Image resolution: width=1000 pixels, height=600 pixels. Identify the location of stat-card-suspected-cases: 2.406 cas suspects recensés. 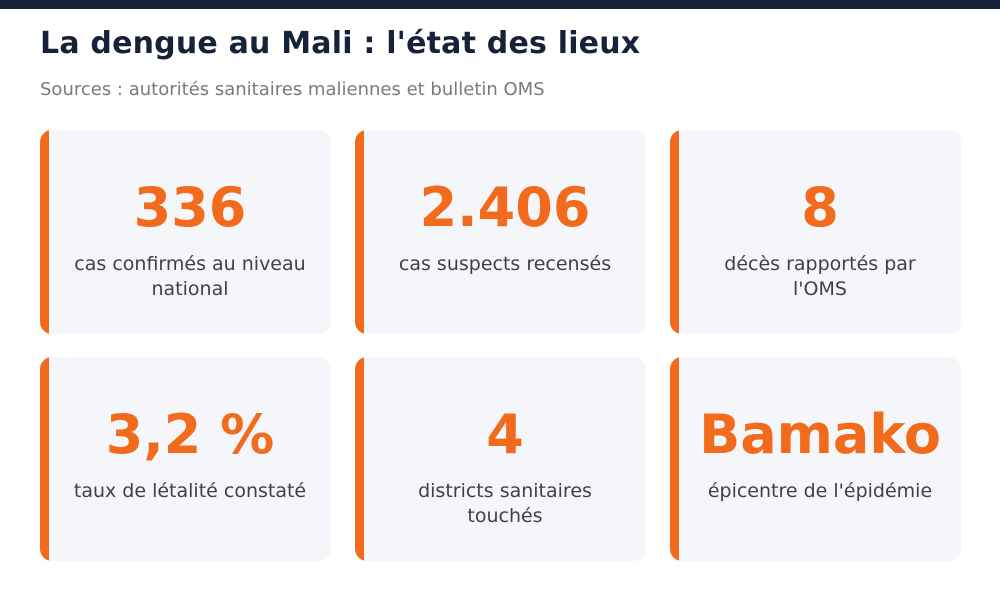
(500, 232).